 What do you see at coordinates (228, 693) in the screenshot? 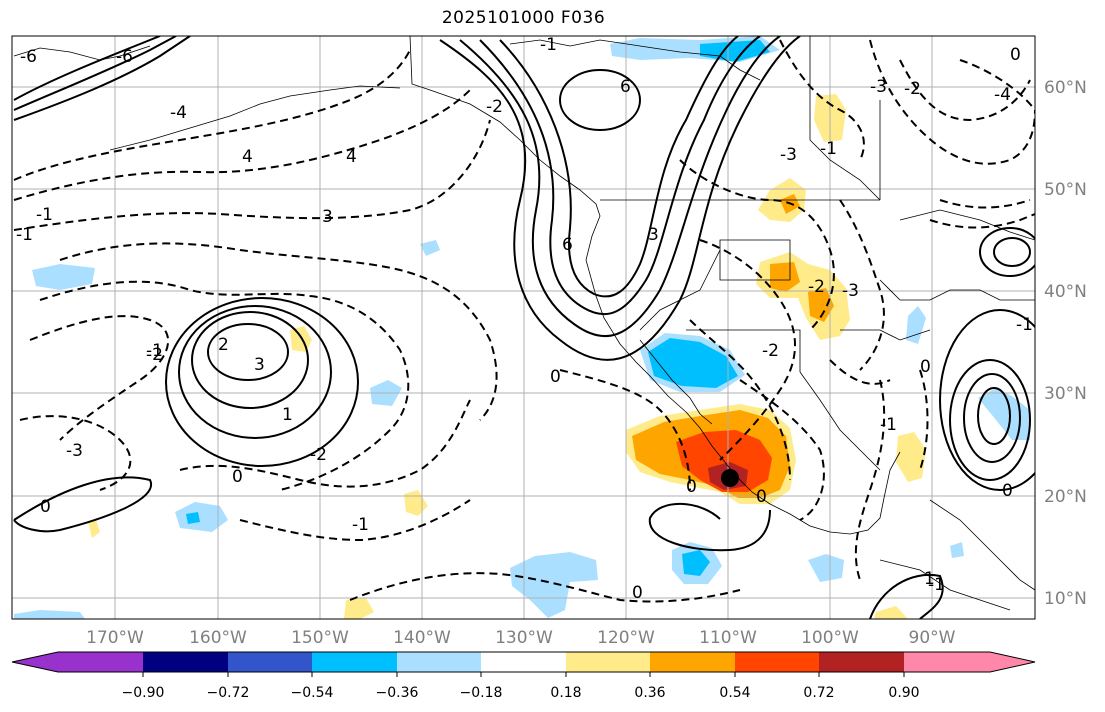
I see `colorbar-tick-label: −0.72` at bounding box center [228, 693].